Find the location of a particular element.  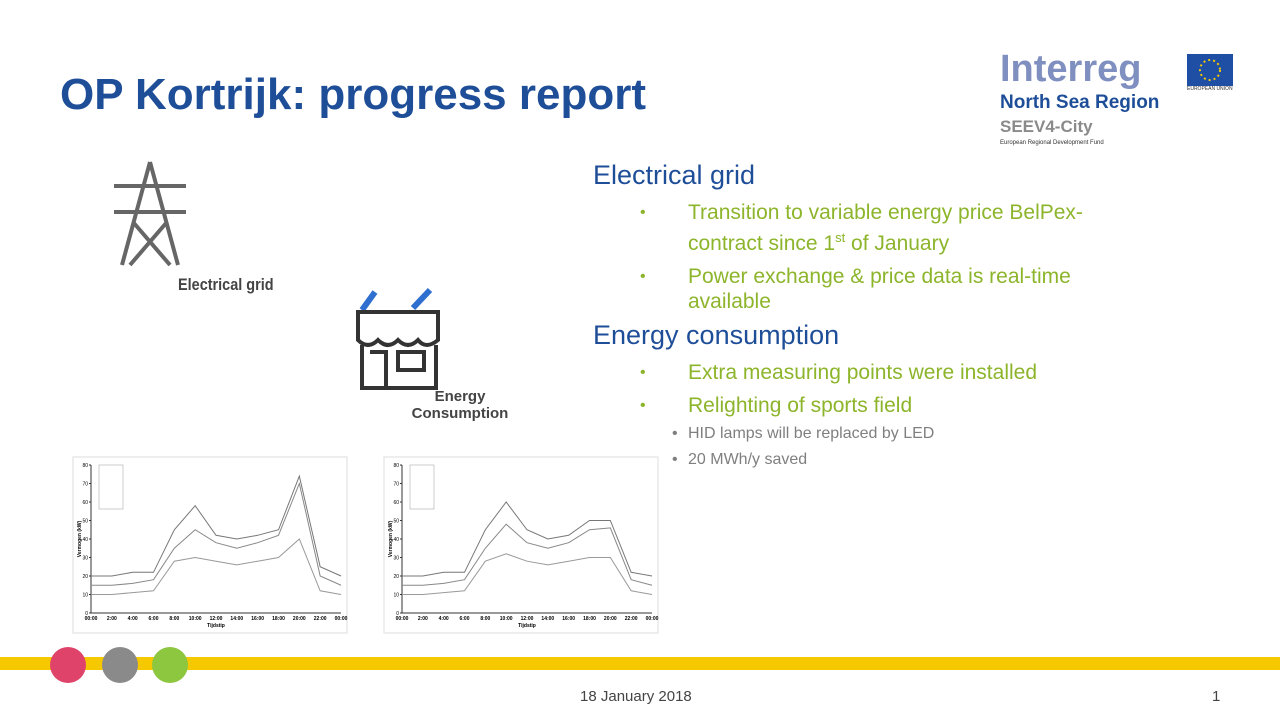

bullet-text: Relighting of sports field is located at coordinates (800, 405).